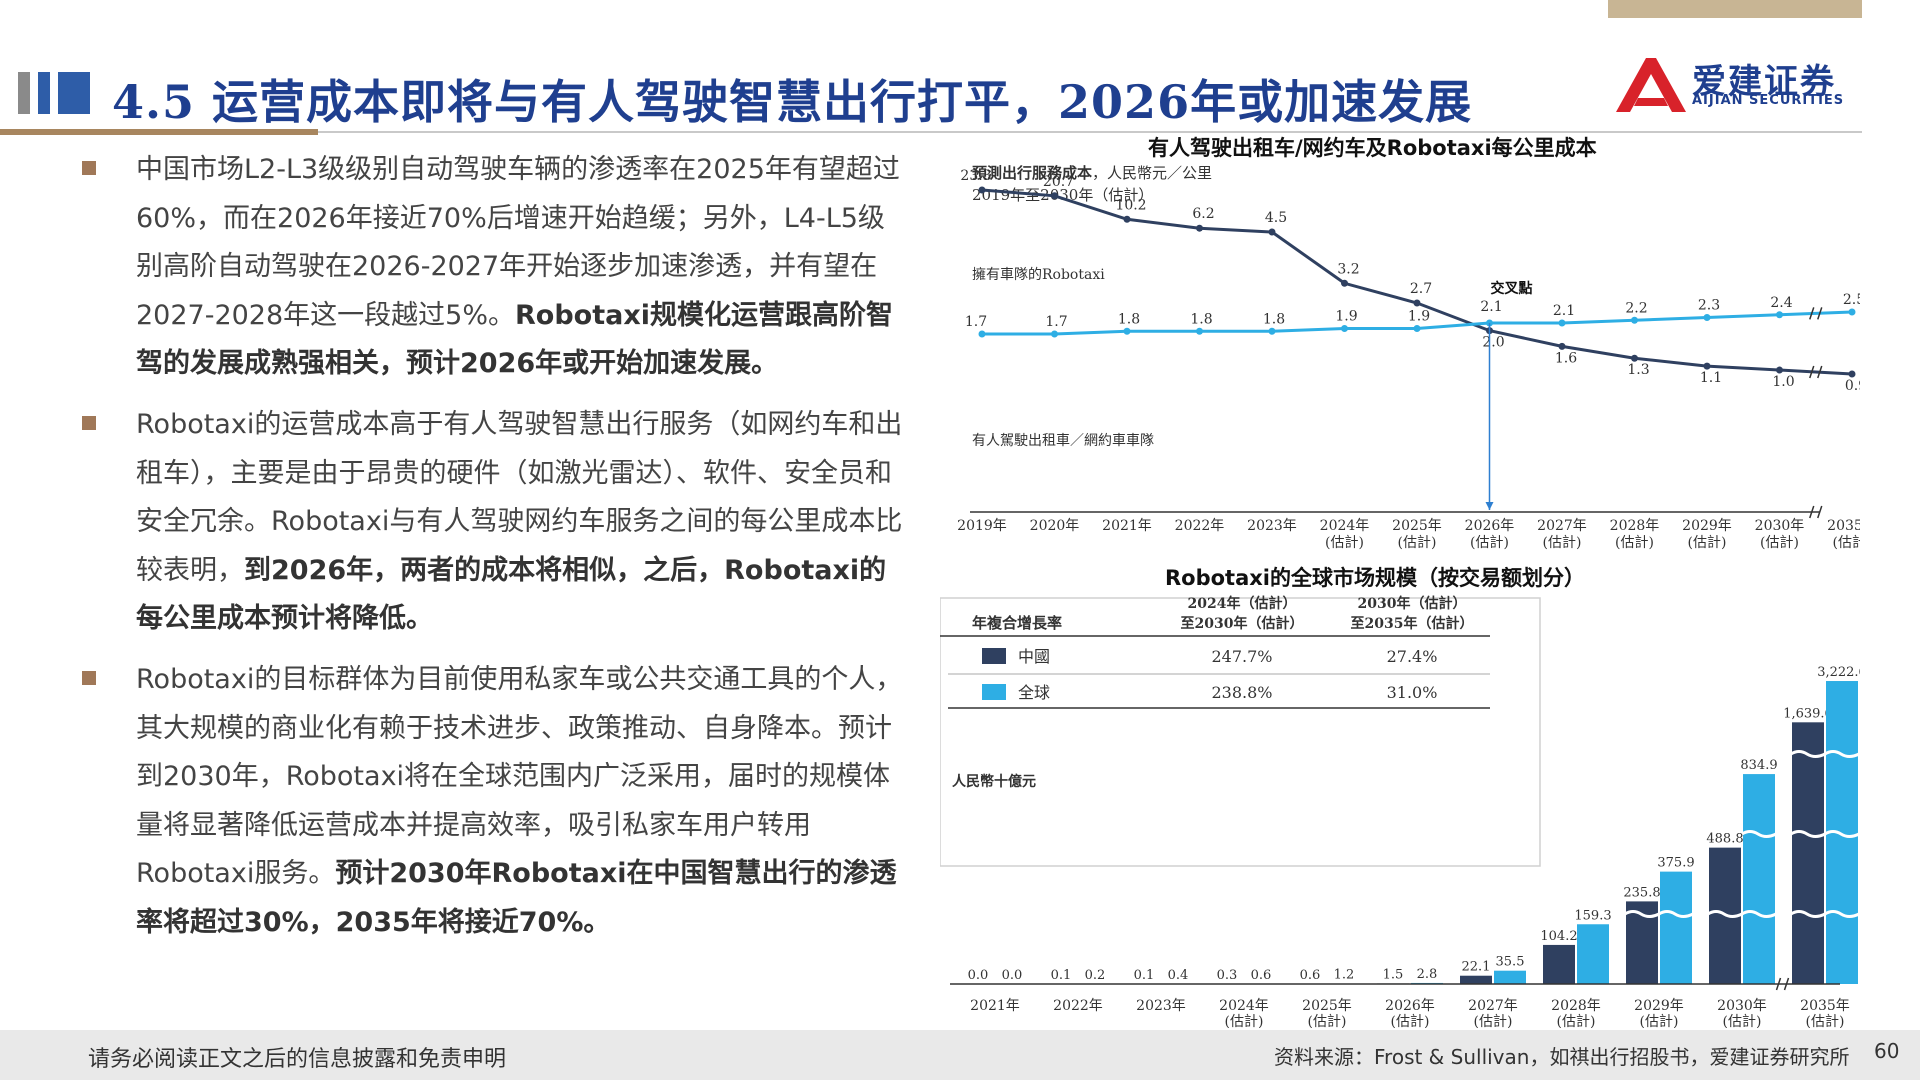 The image size is (1920, 1080). I want to click on china-bar-label: 22.1, so click(1476, 967).